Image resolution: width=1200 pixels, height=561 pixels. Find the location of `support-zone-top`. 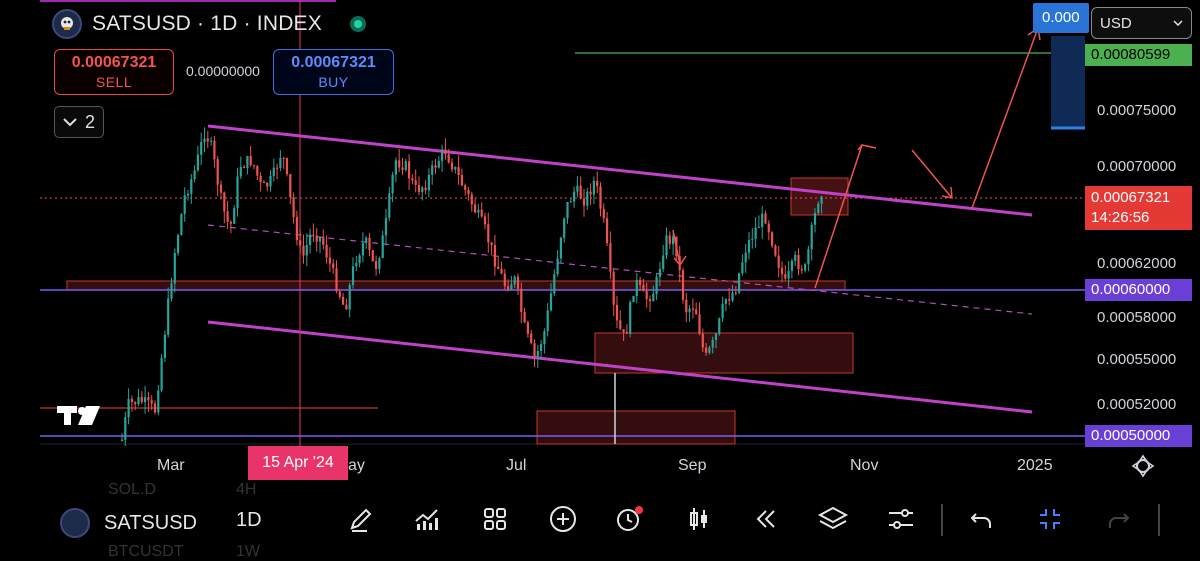

support-zone-top is located at coordinates (456, 285).